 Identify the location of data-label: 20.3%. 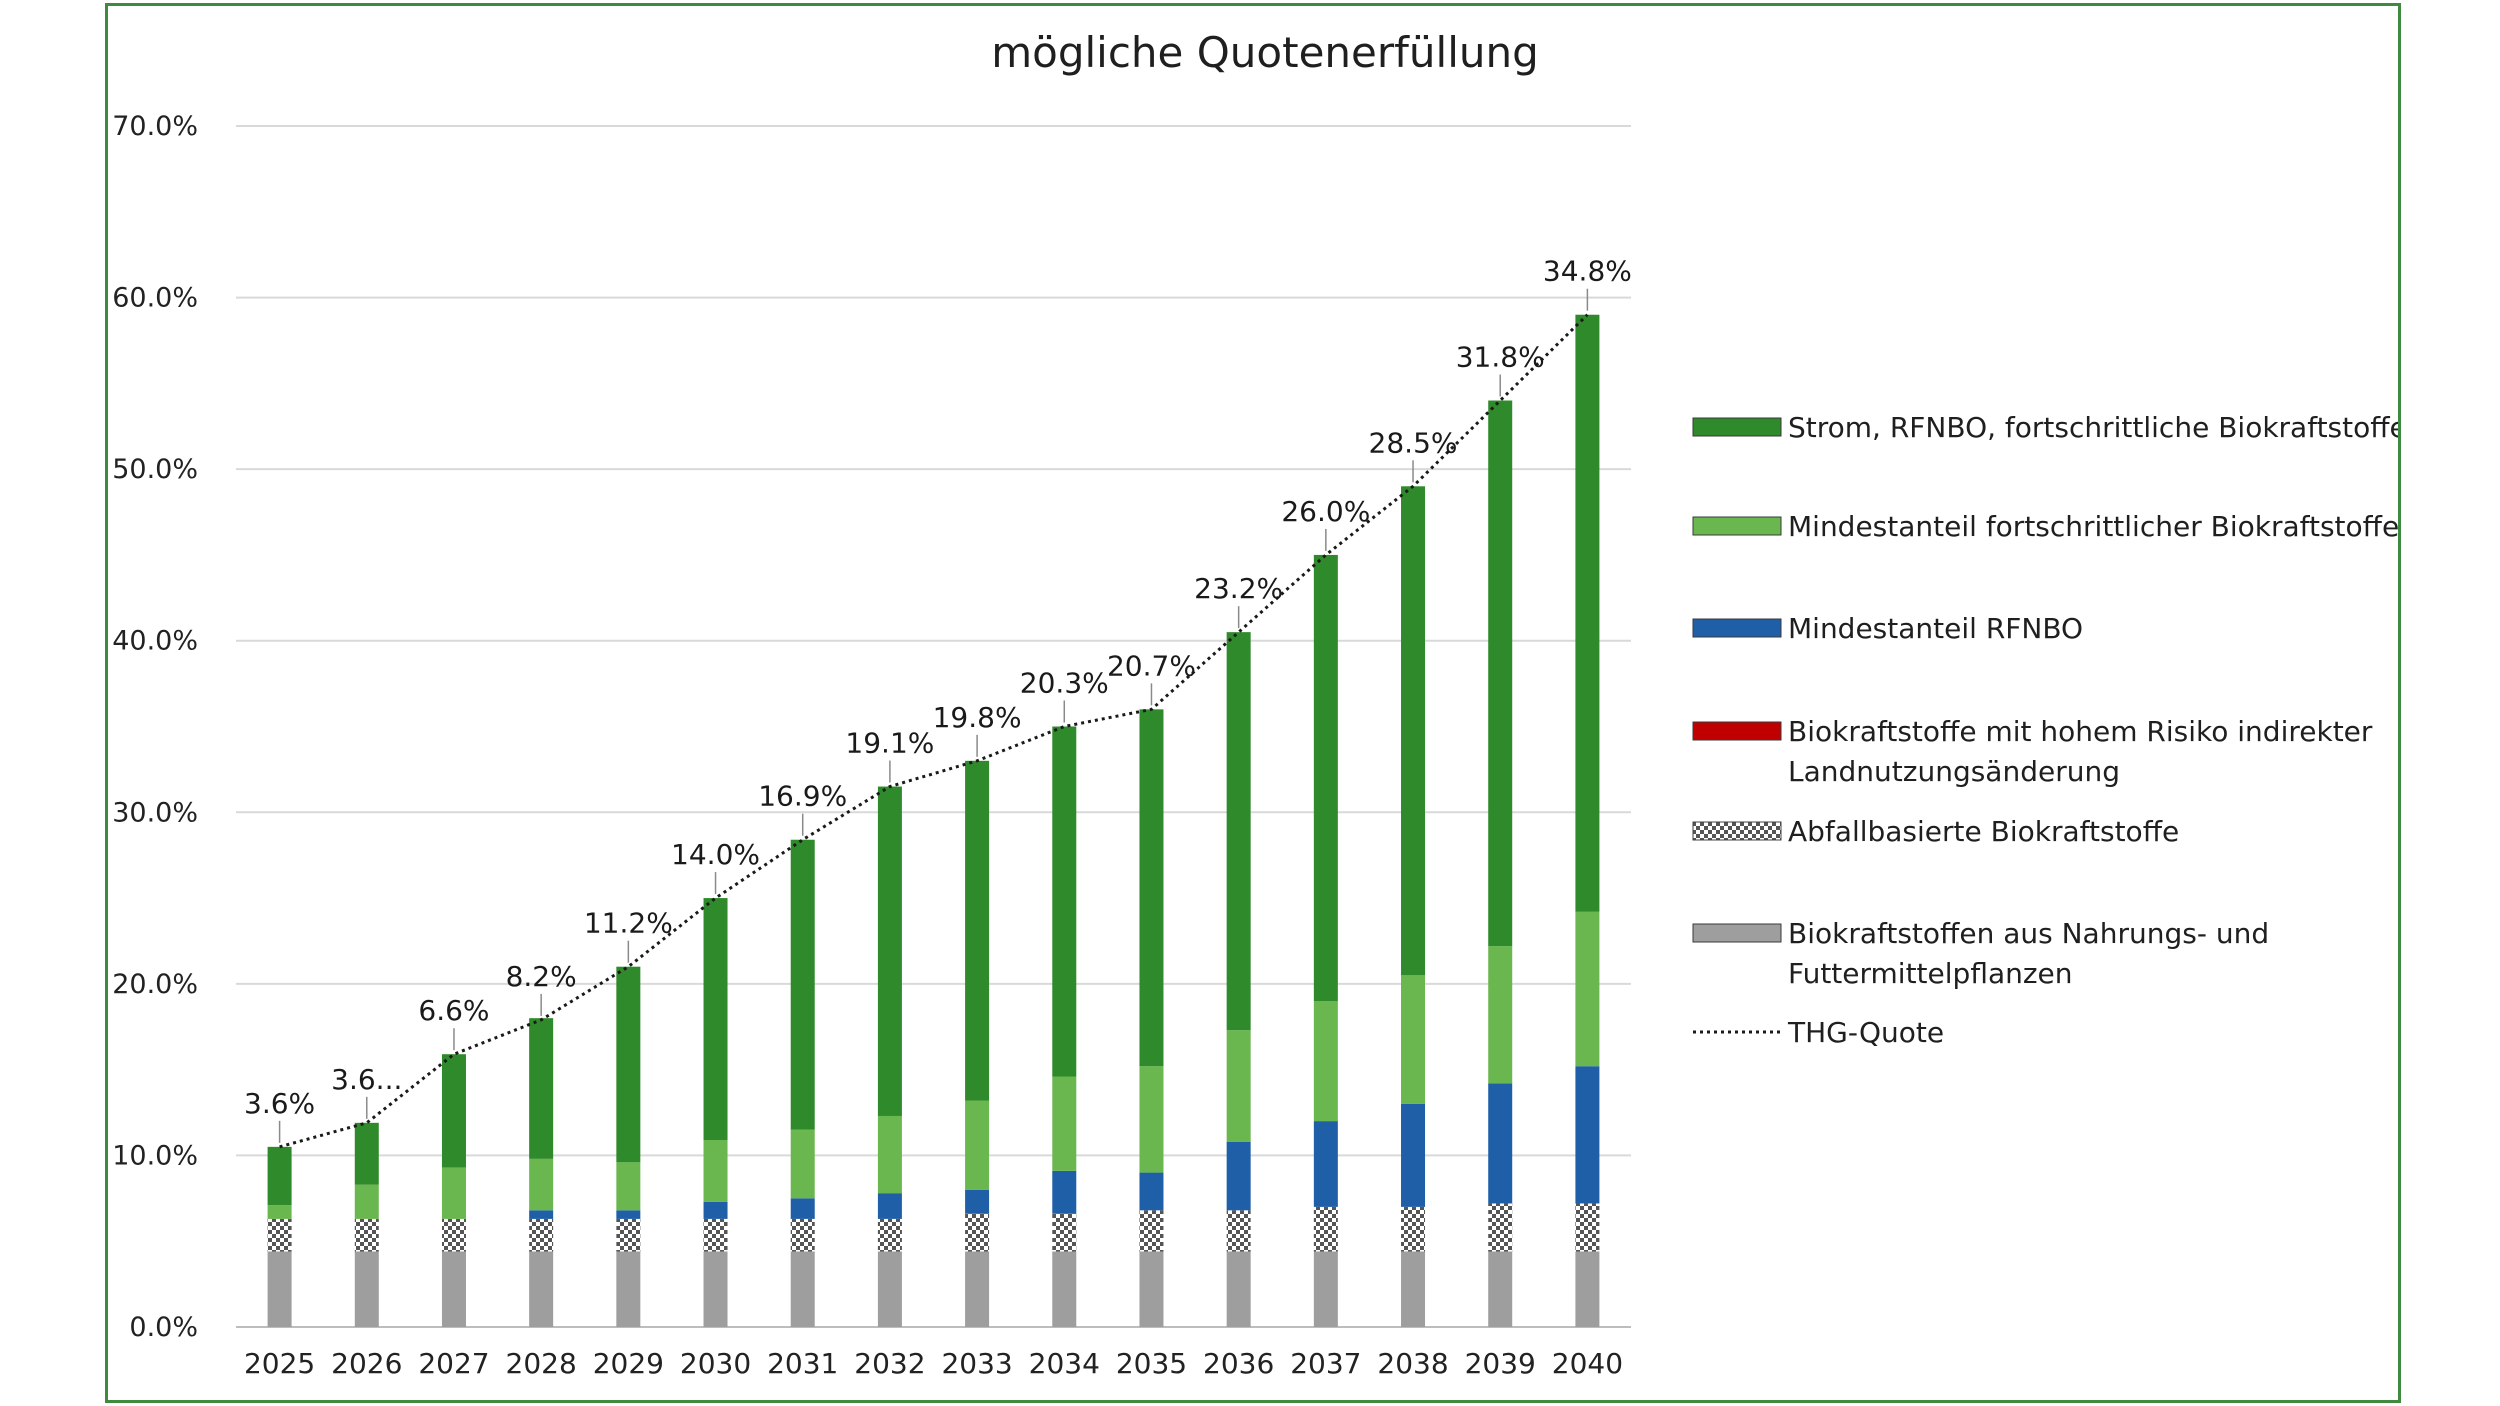
(1064, 683).